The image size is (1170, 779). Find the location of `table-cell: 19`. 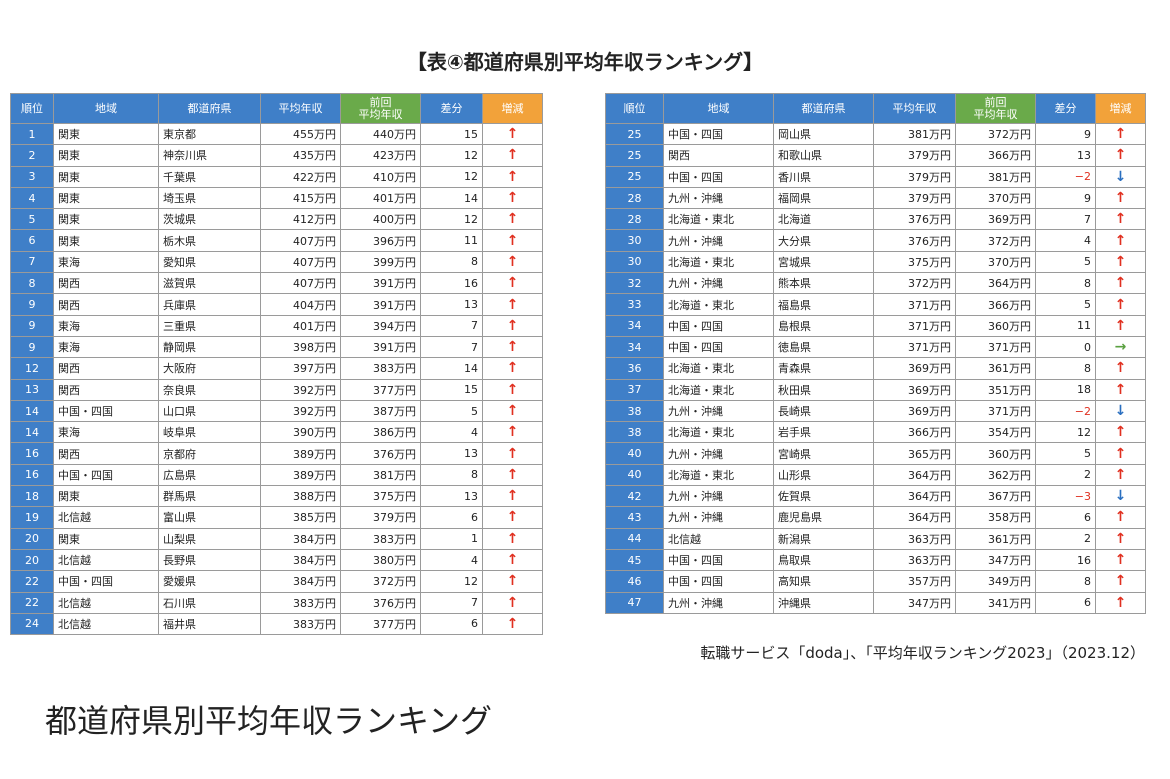

table-cell: 19 is located at coordinates (32, 517).